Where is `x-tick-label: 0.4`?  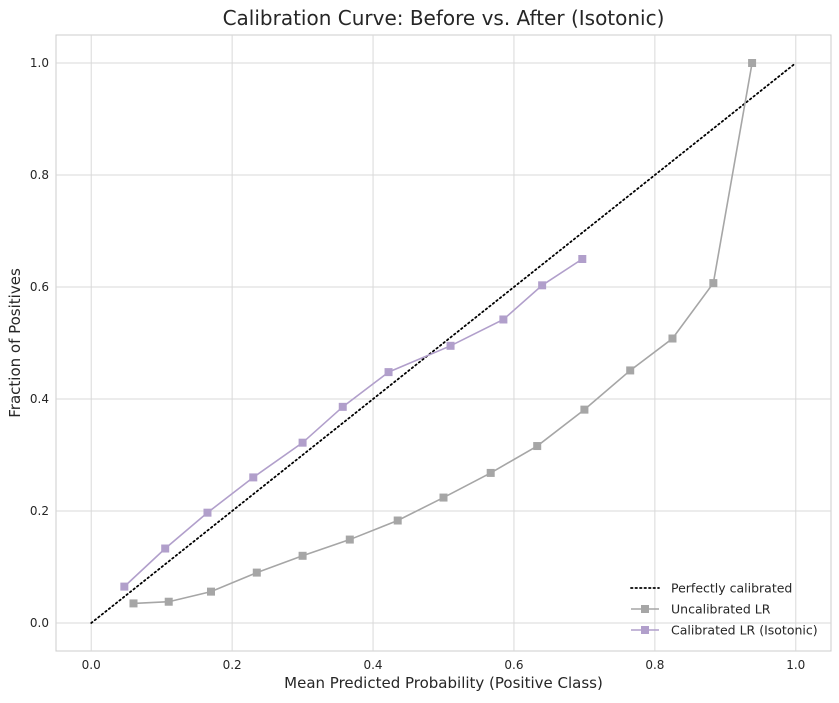 x-tick-label: 0.4 is located at coordinates (372, 665).